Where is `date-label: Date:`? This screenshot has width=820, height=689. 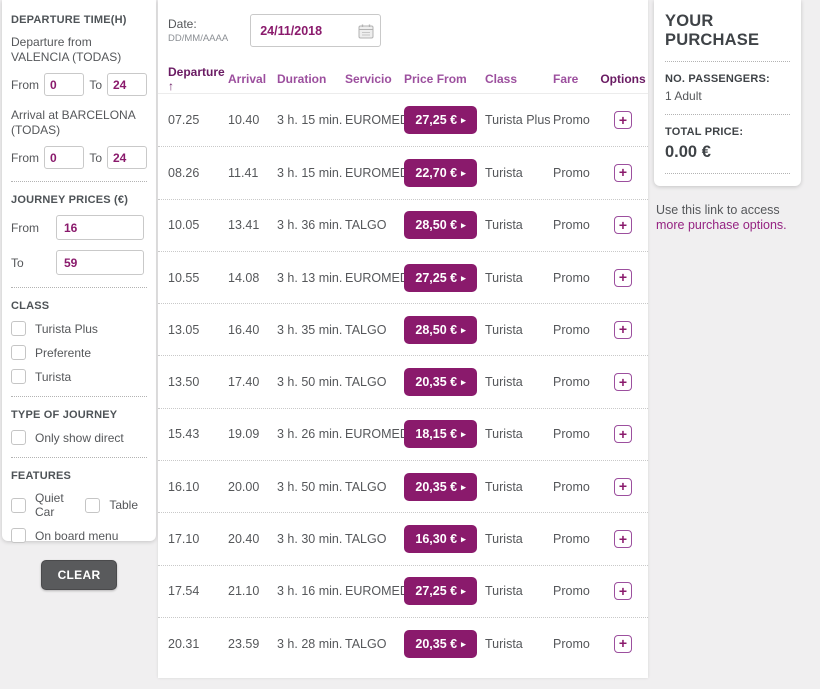 date-label: Date: is located at coordinates (182, 24).